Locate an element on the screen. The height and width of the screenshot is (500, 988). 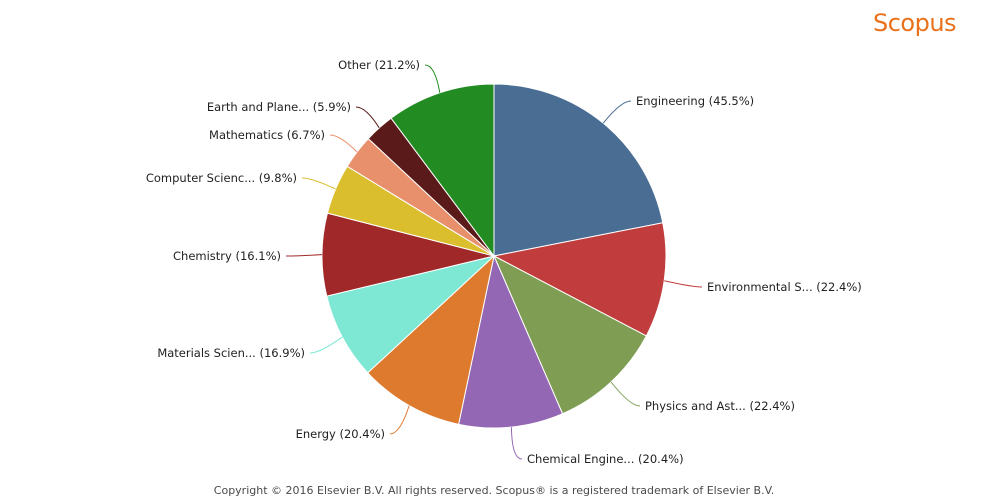
slice-label: Mathematics (6.7%) is located at coordinates (267, 135).